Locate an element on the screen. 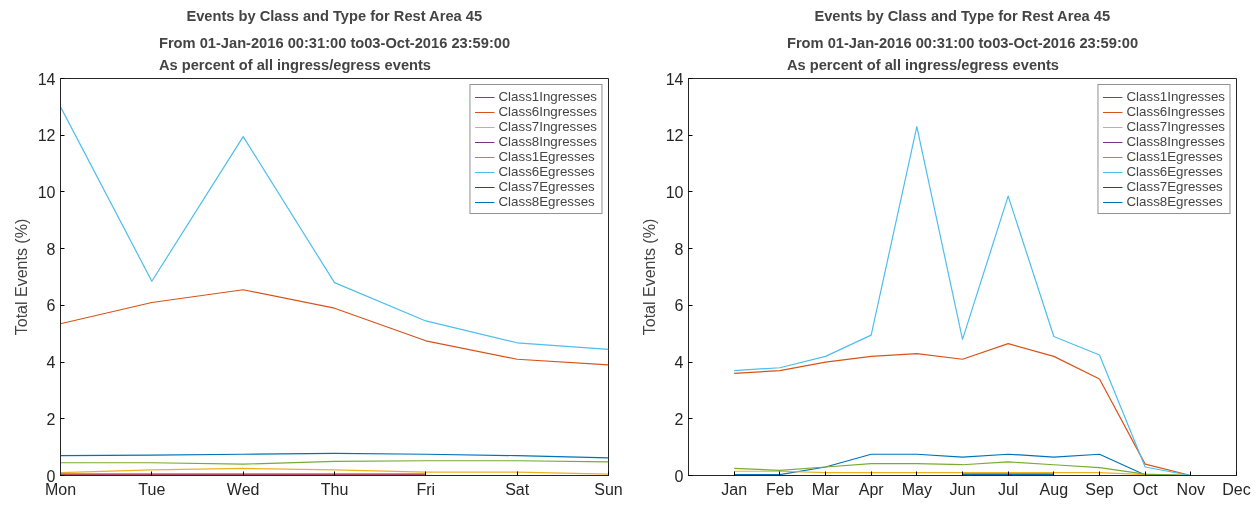 Image resolution: width=1260 pixels, height=508 pixels. x-tick-label: Sep is located at coordinates (1099, 489).